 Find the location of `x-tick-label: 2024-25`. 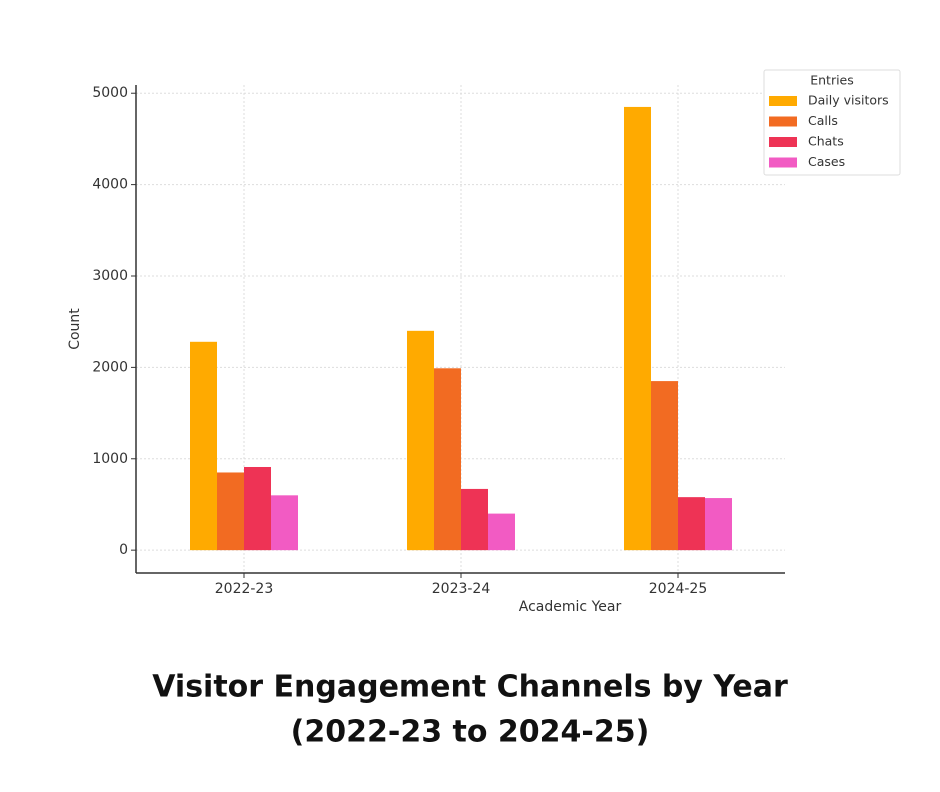

x-tick-label: 2024-25 is located at coordinates (678, 589).